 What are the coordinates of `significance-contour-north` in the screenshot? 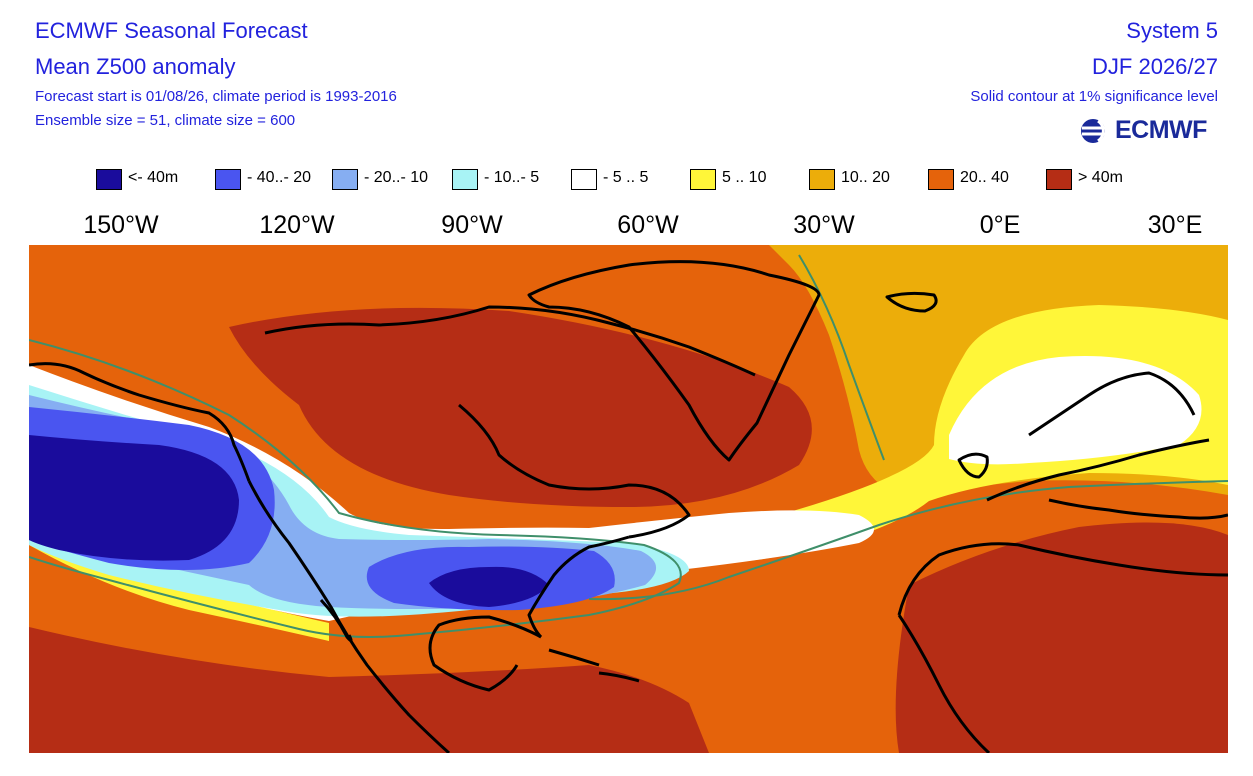 It's located at (841, 357).